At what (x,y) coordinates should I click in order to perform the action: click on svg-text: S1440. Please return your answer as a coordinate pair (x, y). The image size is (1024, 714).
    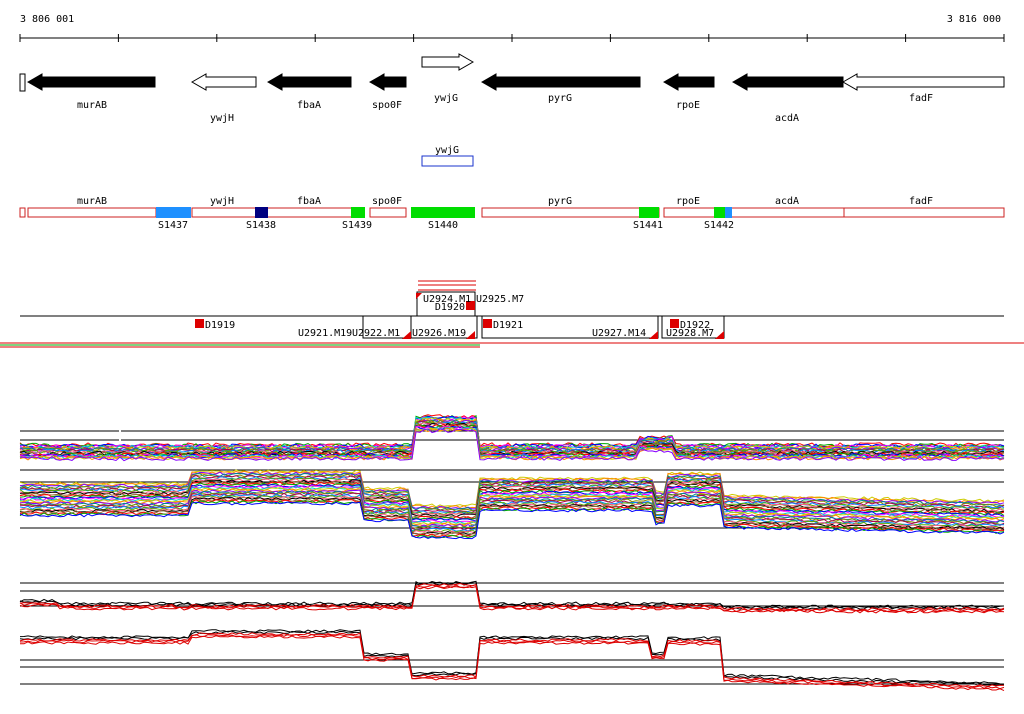
    Looking at the image, I should click on (443, 225).